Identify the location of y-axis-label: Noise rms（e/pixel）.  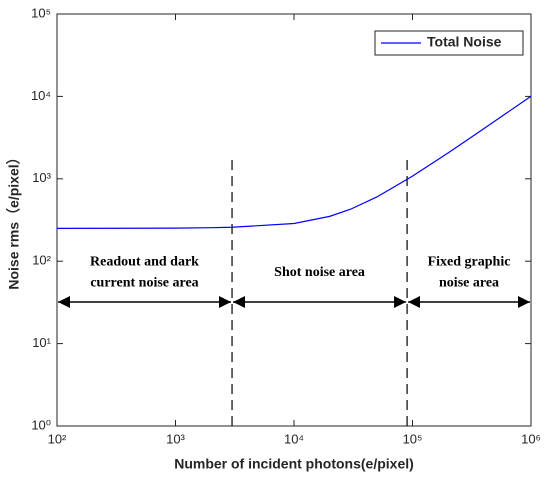
(14, 219).